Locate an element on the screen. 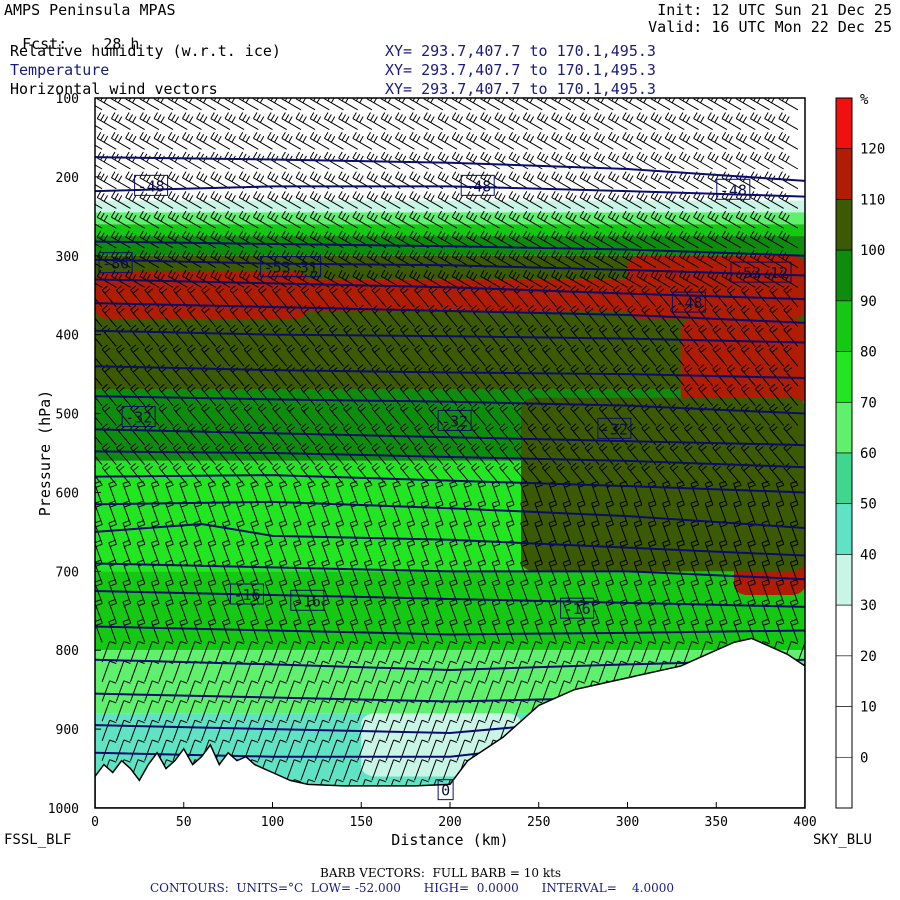 The height and width of the screenshot is (900, 900). init-time: Init: 12 UTC Sun 21 Dec 25 is located at coordinates (774, 10).